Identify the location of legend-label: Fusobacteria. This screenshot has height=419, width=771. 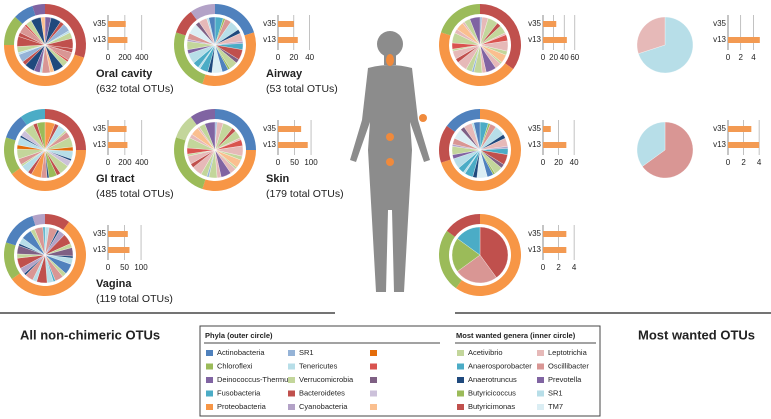
(239, 392).